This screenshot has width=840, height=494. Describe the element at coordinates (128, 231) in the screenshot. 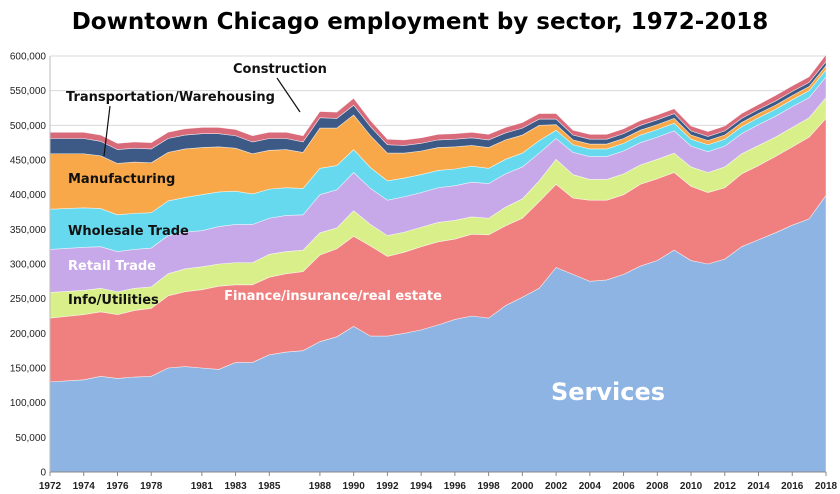

I see `series-label-wholesale-trade: Wholesale Trade` at that location.